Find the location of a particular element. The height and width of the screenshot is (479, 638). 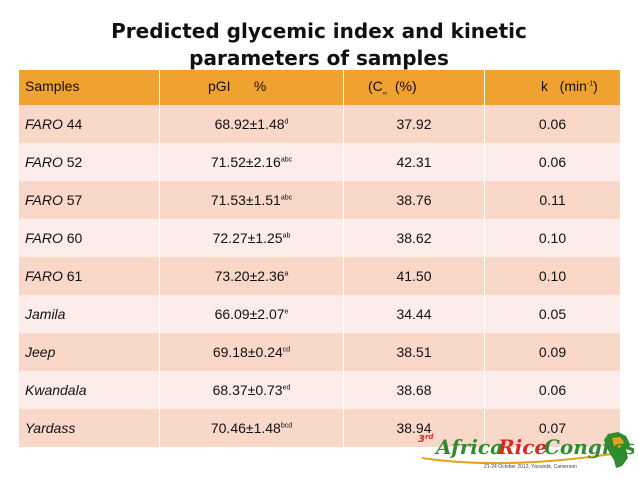

header-k-main: k (min is located at coordinates (564, 86).